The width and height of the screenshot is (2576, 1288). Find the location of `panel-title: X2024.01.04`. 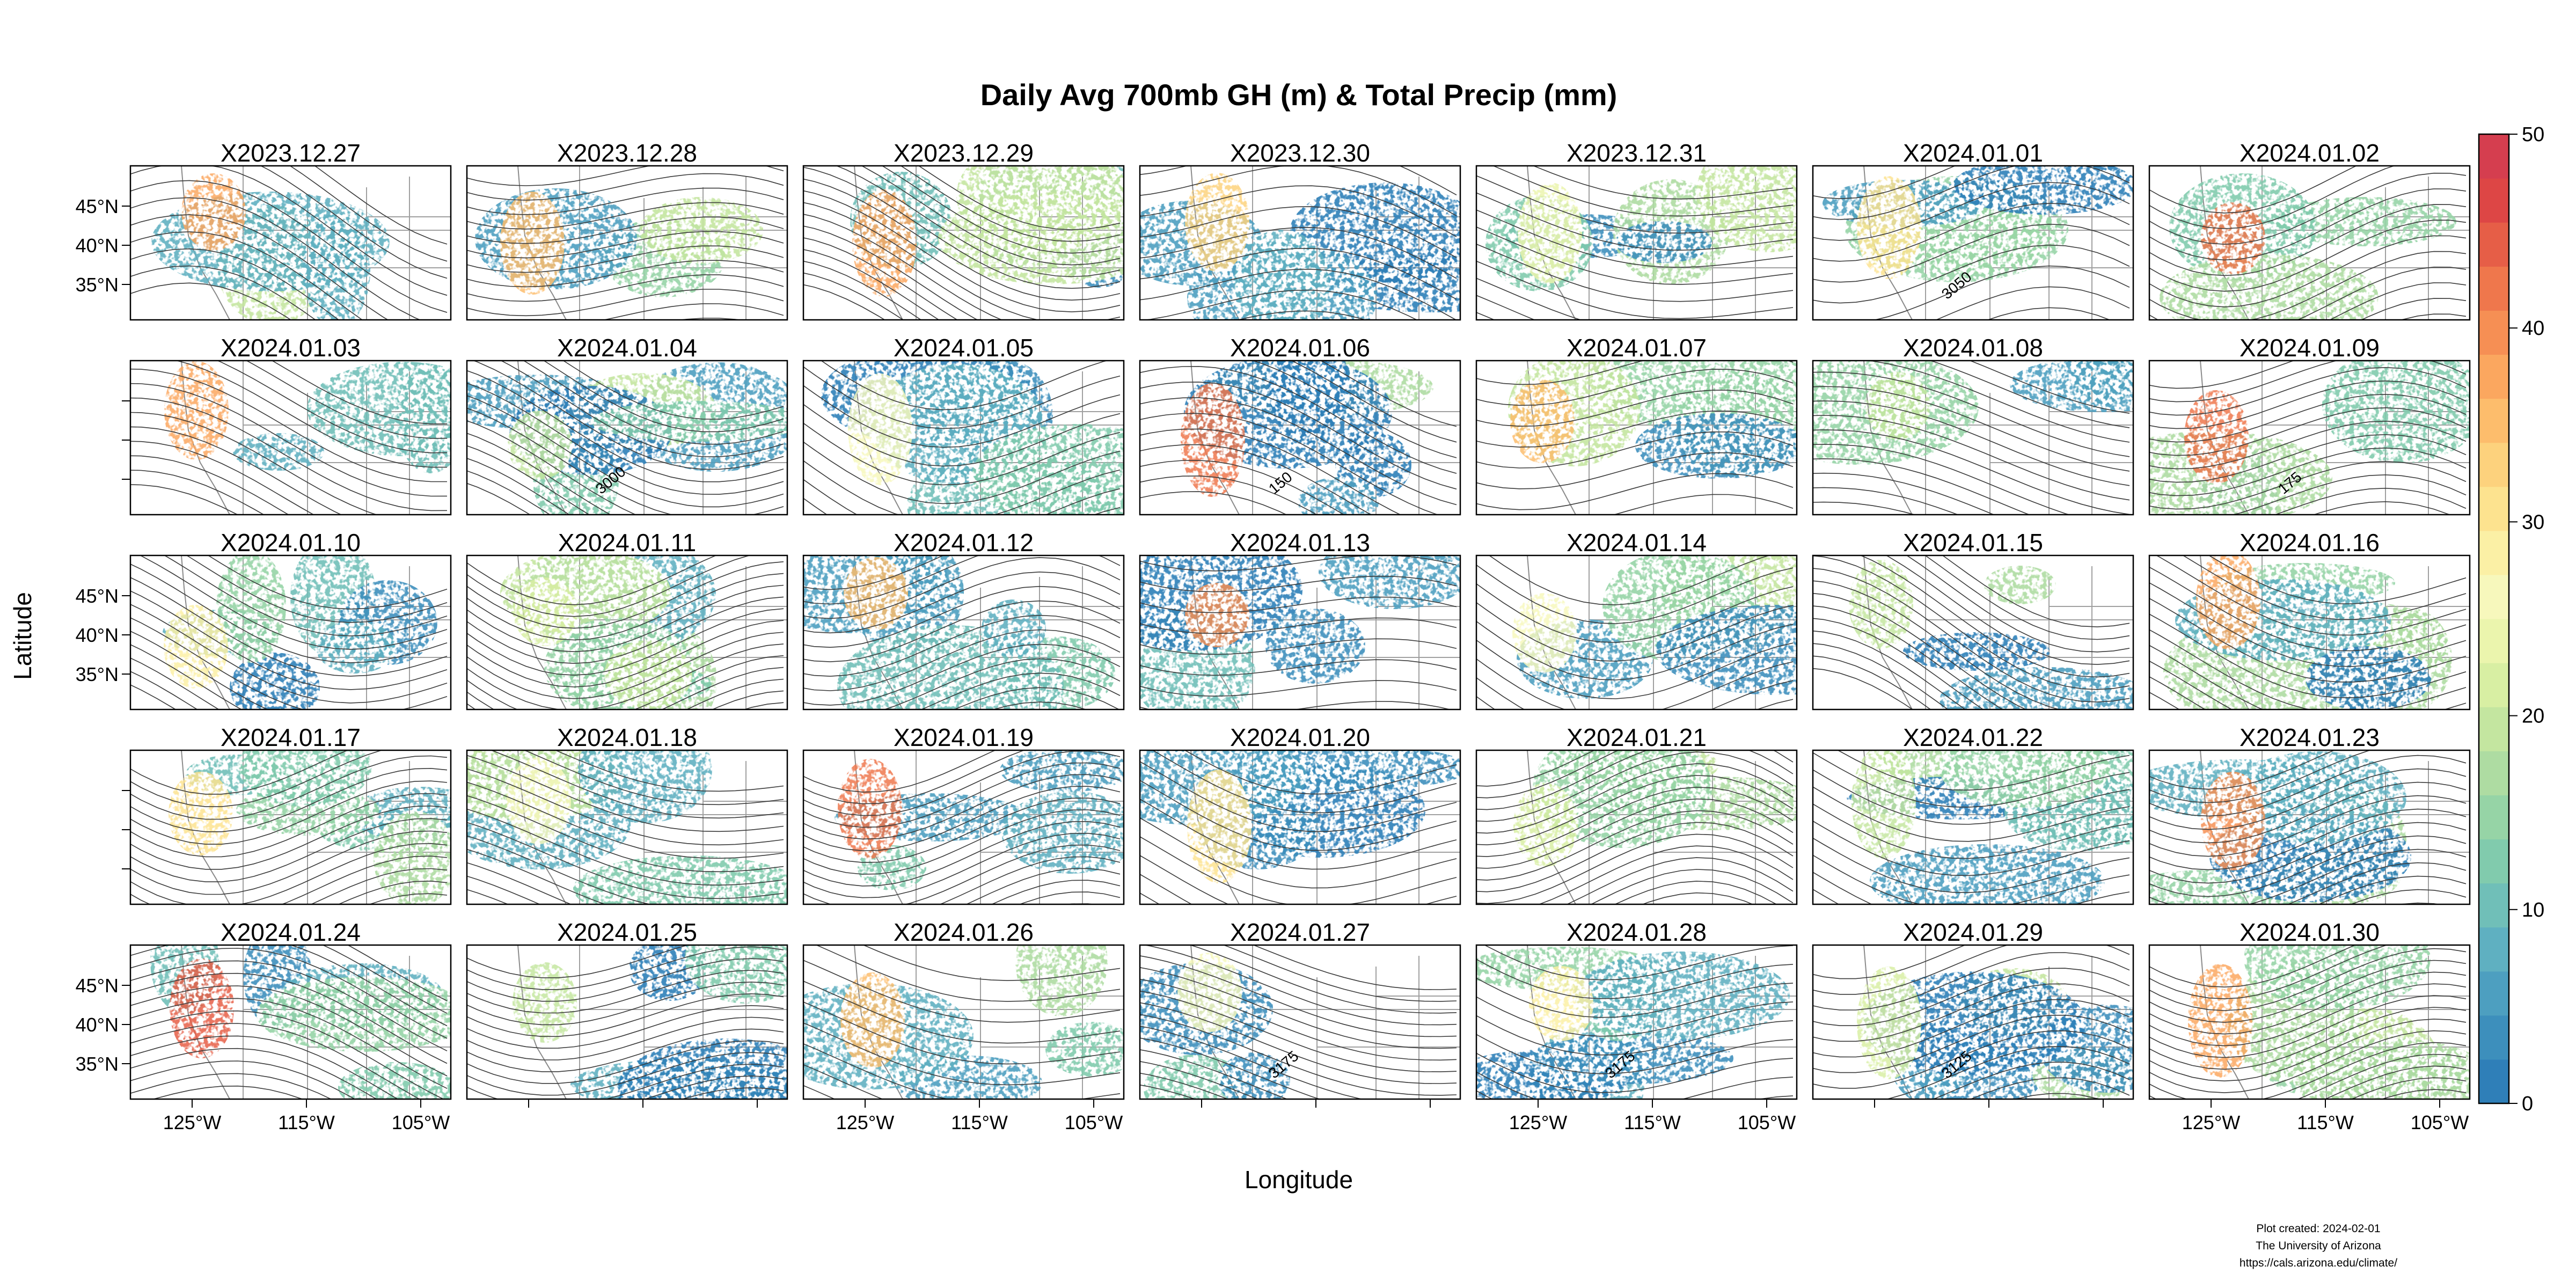

panel-title: X2024.01.04 is located at coordinates (627, 348).